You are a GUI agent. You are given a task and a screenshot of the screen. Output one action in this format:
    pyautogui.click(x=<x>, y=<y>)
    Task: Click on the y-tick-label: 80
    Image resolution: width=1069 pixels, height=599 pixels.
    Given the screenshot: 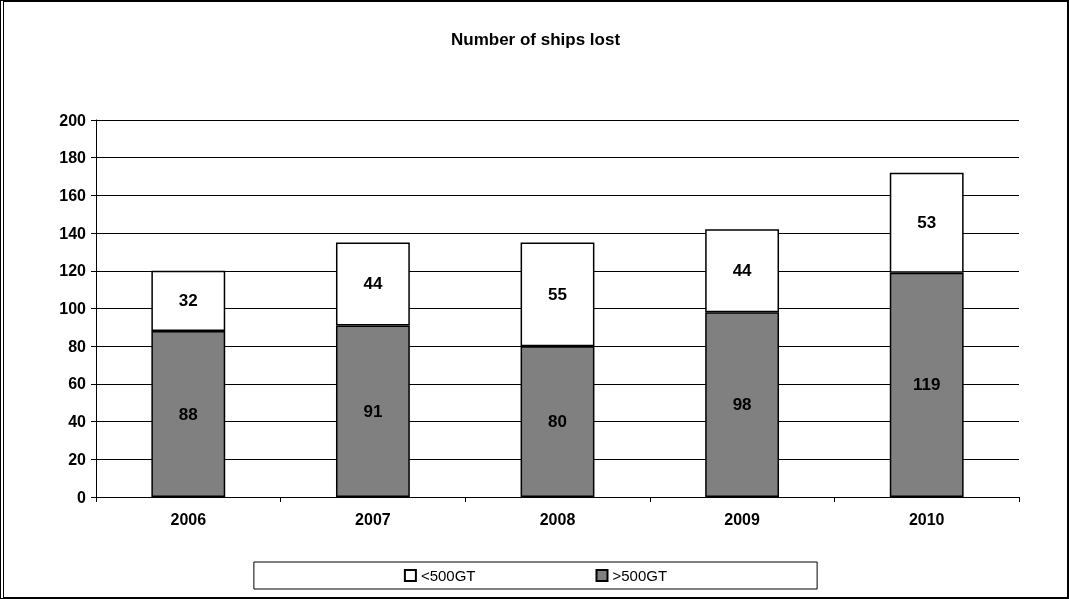 What is the action you would take?
    pyautogui.click(x=77, y=346)
    